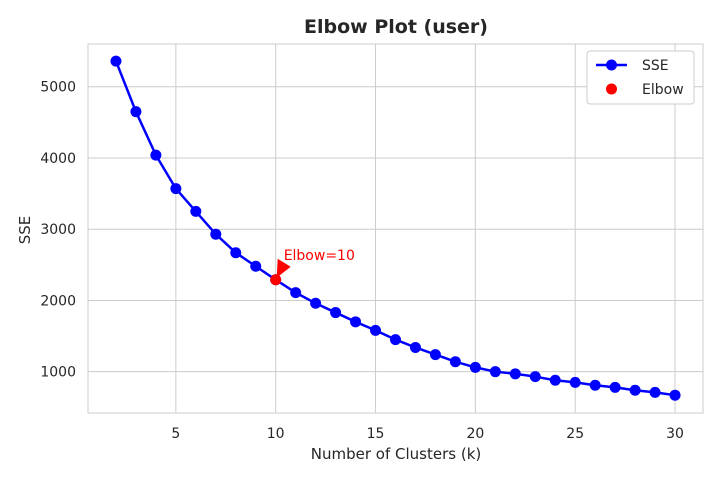  I want to click on legend-sse-marker, so click(611, 65).